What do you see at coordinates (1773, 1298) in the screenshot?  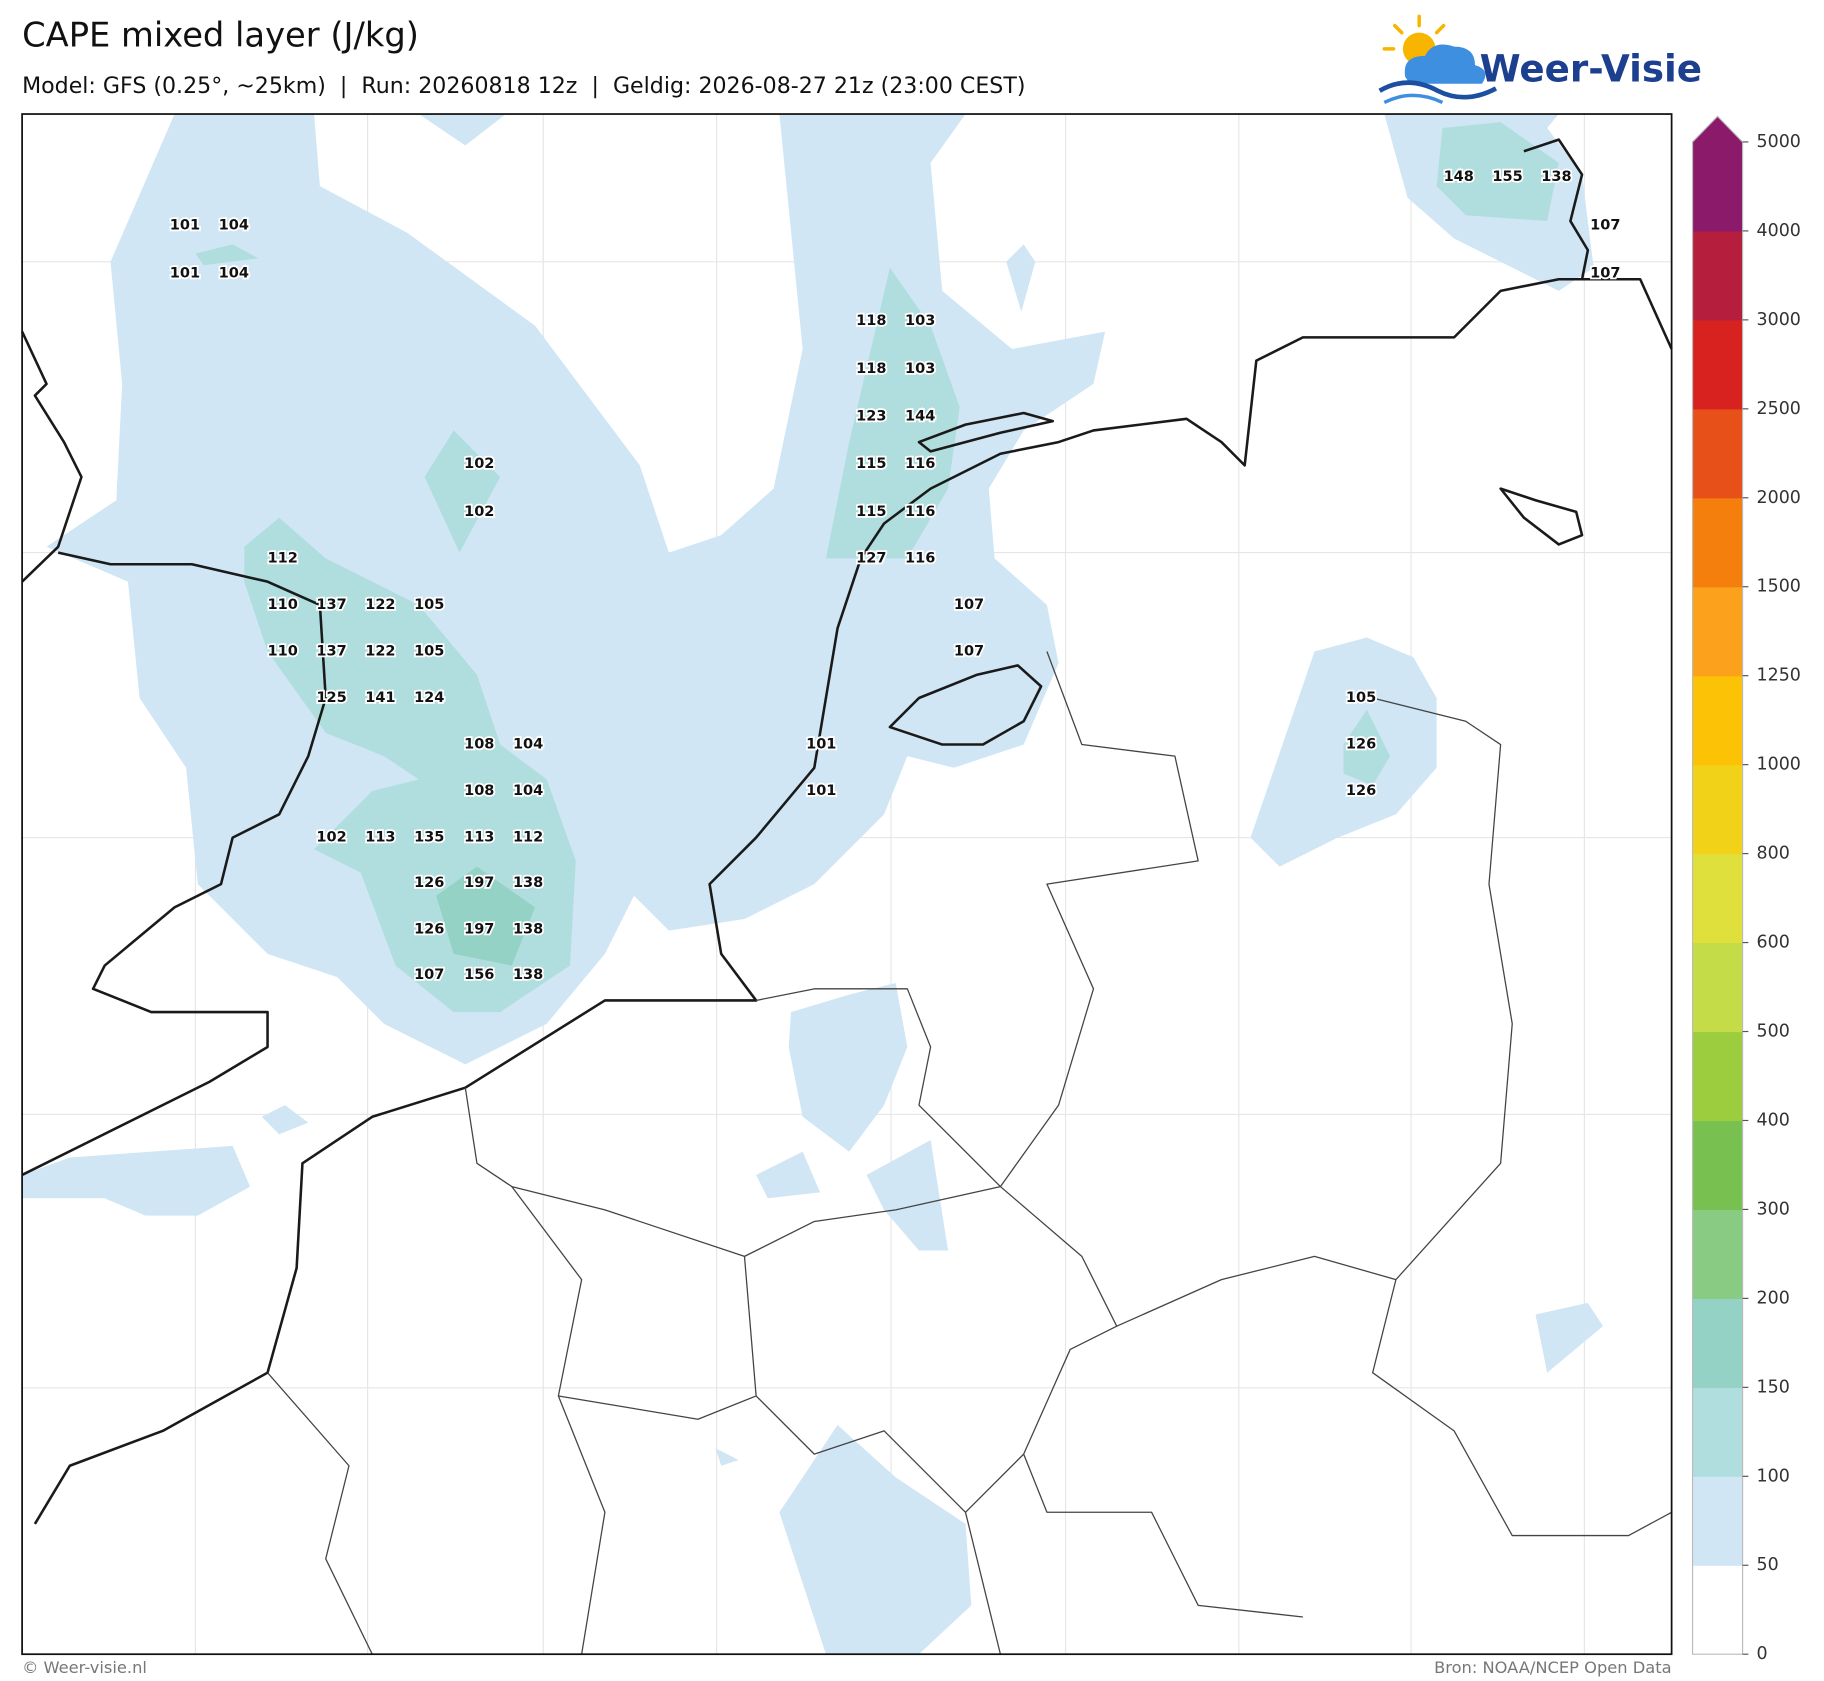 I see `colorbar-tick-label: 200` at bounding box center [1773, 1298].